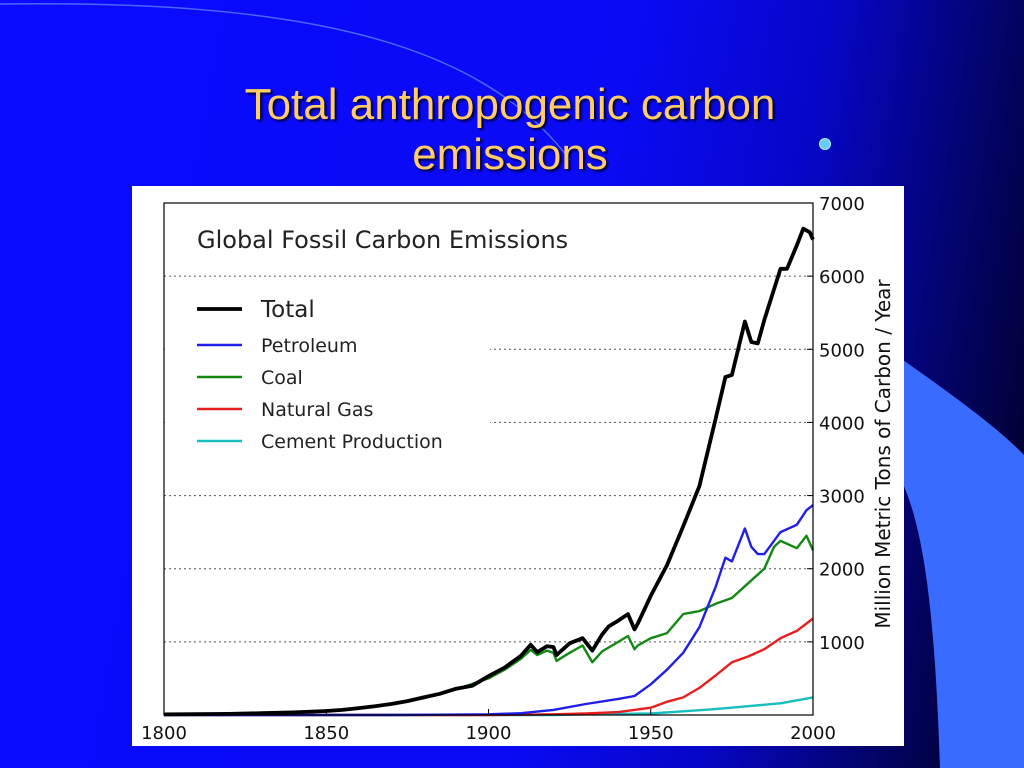  I want to click on legend-label-total: Total, so click(287, 310).